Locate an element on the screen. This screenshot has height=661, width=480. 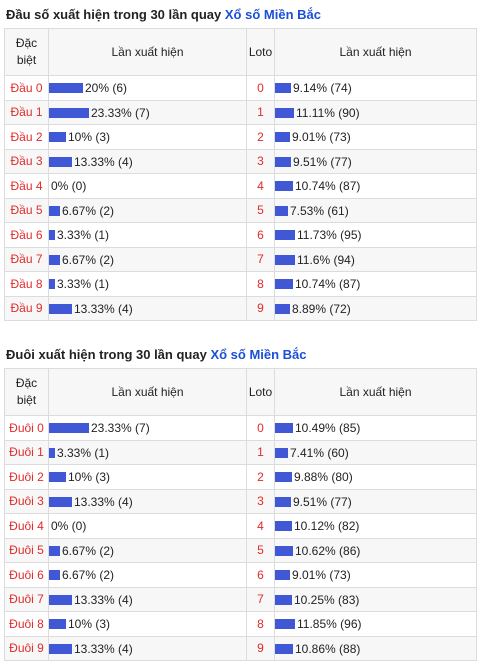
special-count-cell: 3.33% (1) is located at coordinates (147, 284).